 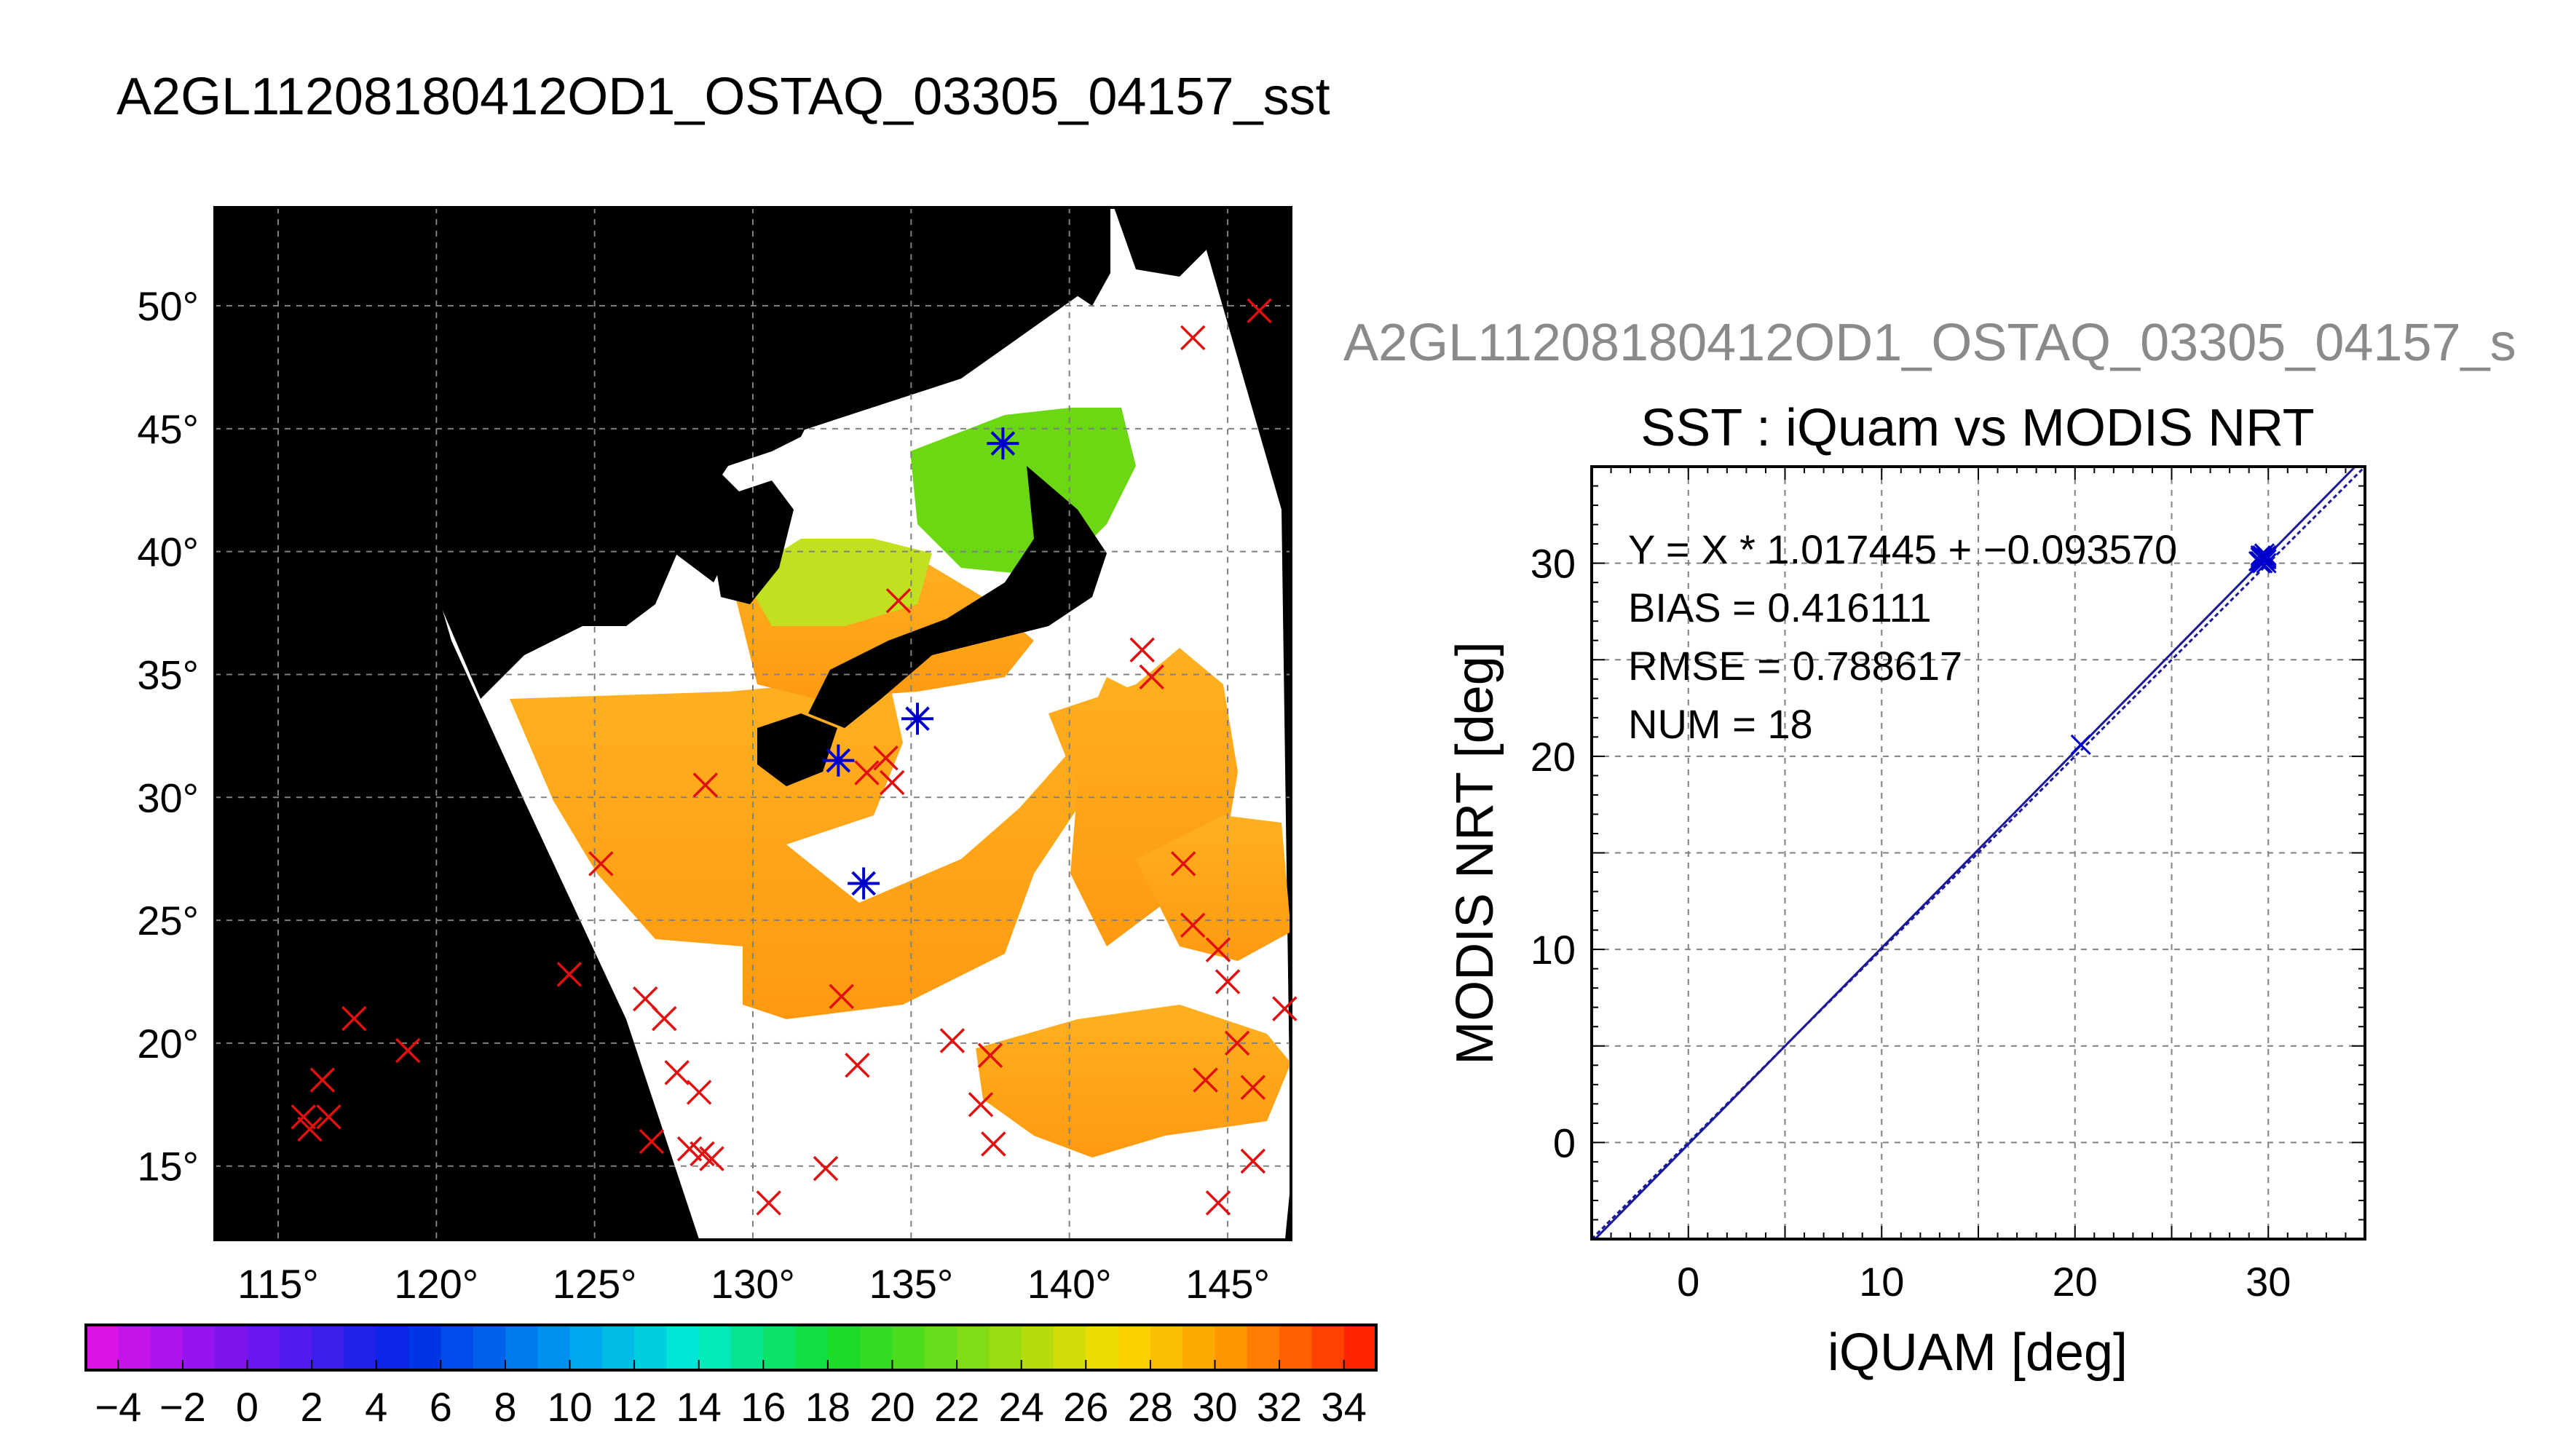 What do you see at coordinates (312, 1407) in the screenshot?
I see `colorbar-tick-label: 2` at bounding box center [312, 1407].